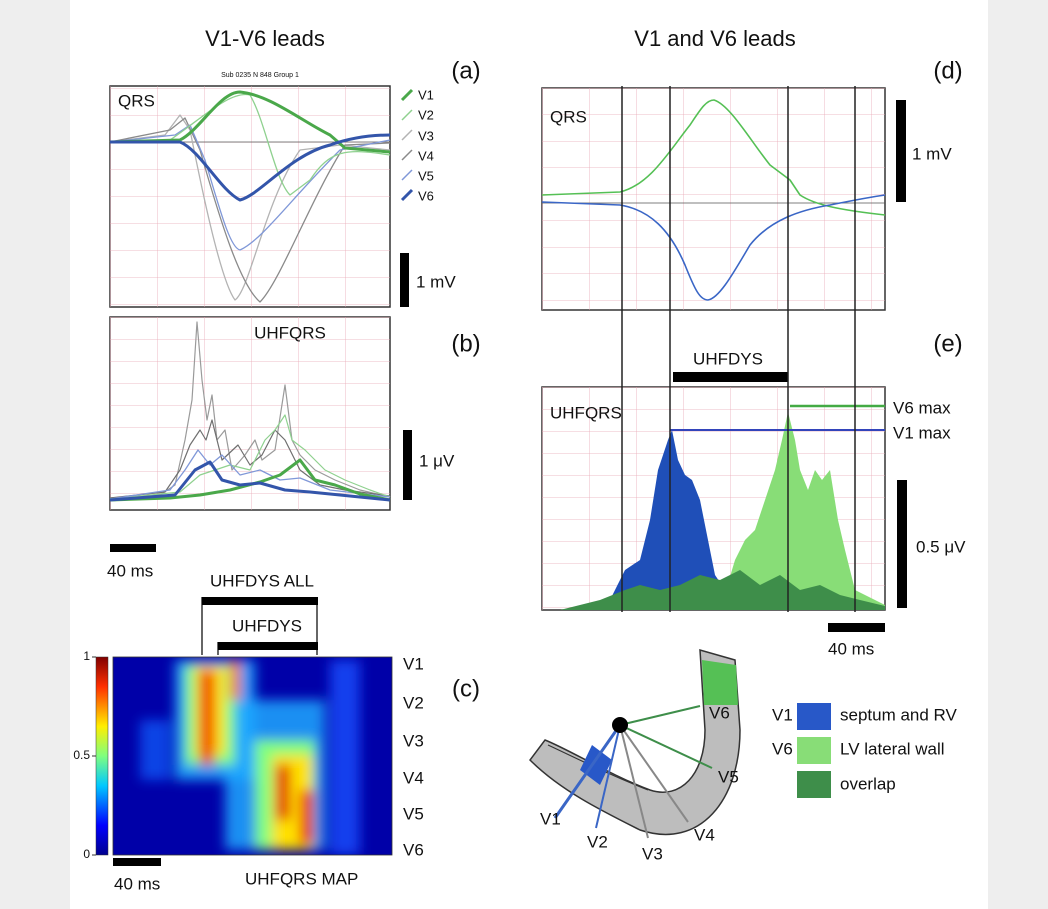 The width and height of the screenshot is (1048, 909). What do you see at coordinates (728, 776) in the screenshot?
I see `lead-label: V5` at bounding box center [728, 776].